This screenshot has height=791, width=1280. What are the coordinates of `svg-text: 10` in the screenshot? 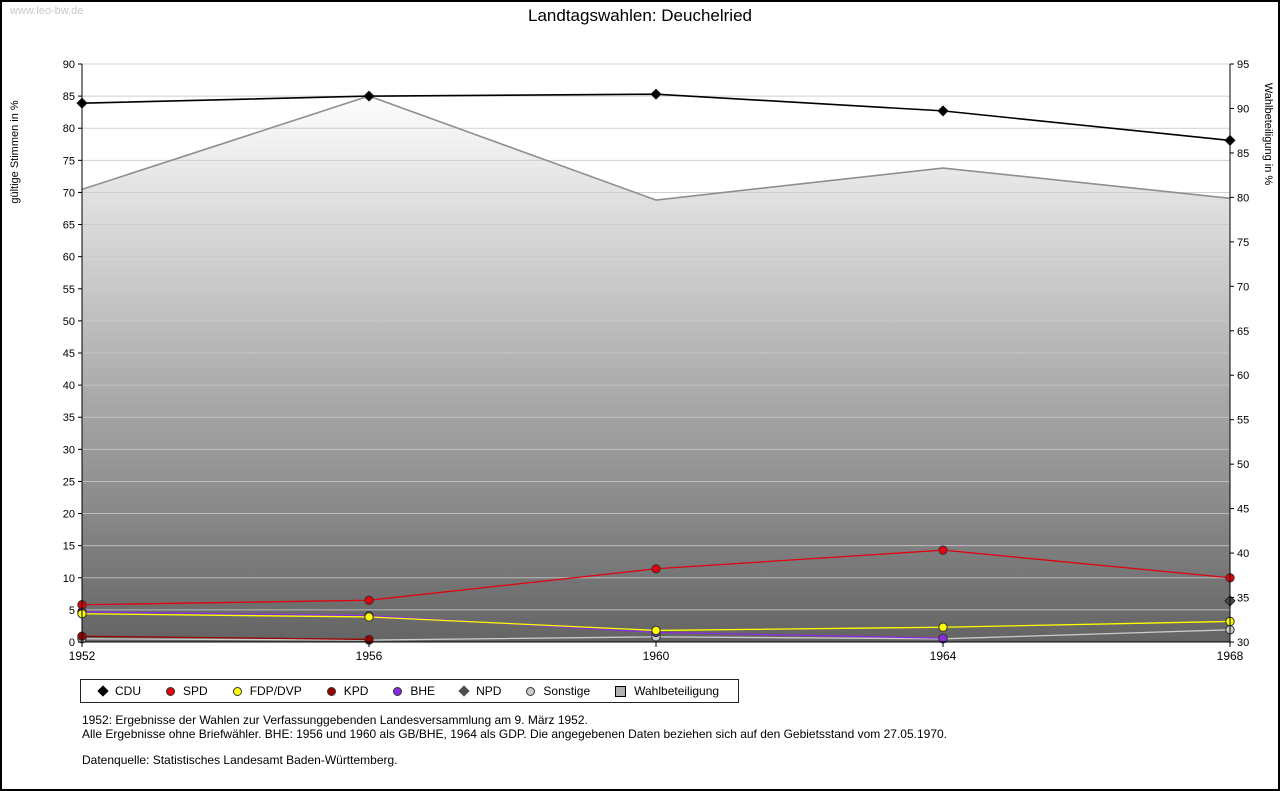 It's located at (69, 579).